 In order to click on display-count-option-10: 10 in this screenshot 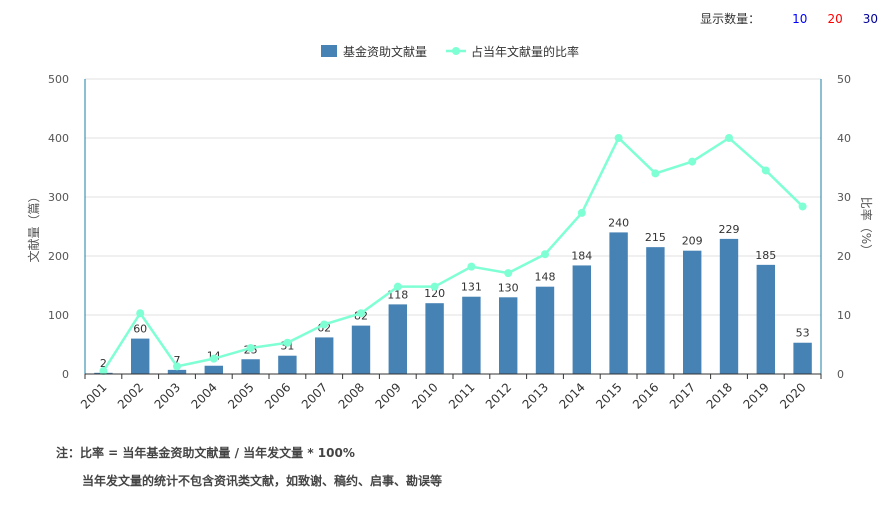, I will do `click(800, 18)`.